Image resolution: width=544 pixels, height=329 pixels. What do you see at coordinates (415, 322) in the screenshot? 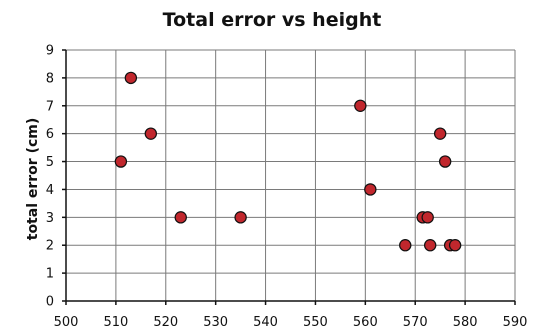
I see `x-tick-label-570: 570` at bounding box center [415, 322].